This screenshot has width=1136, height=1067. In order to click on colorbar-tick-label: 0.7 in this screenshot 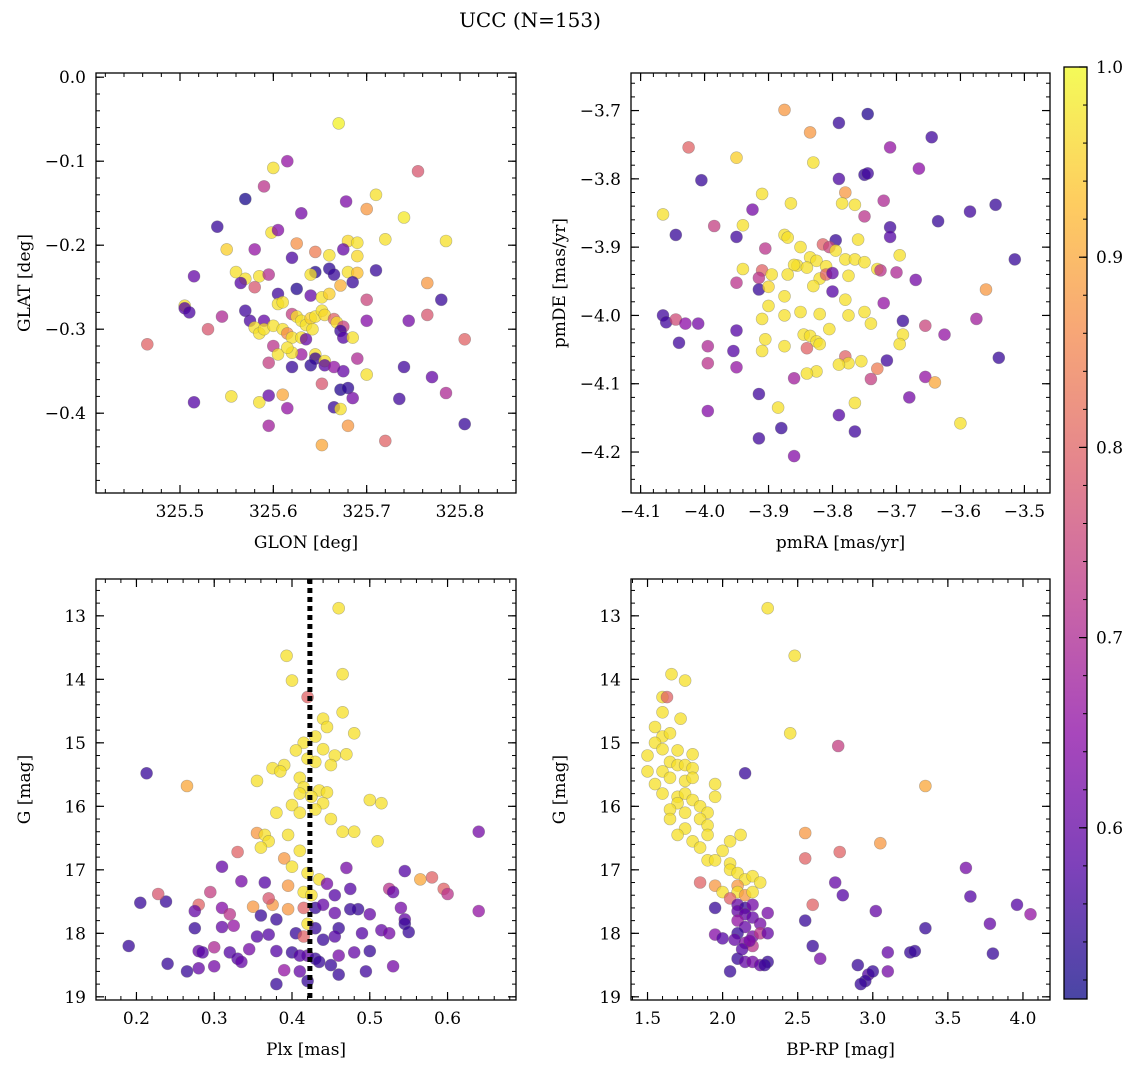, I will do `click(1109, 639)`.